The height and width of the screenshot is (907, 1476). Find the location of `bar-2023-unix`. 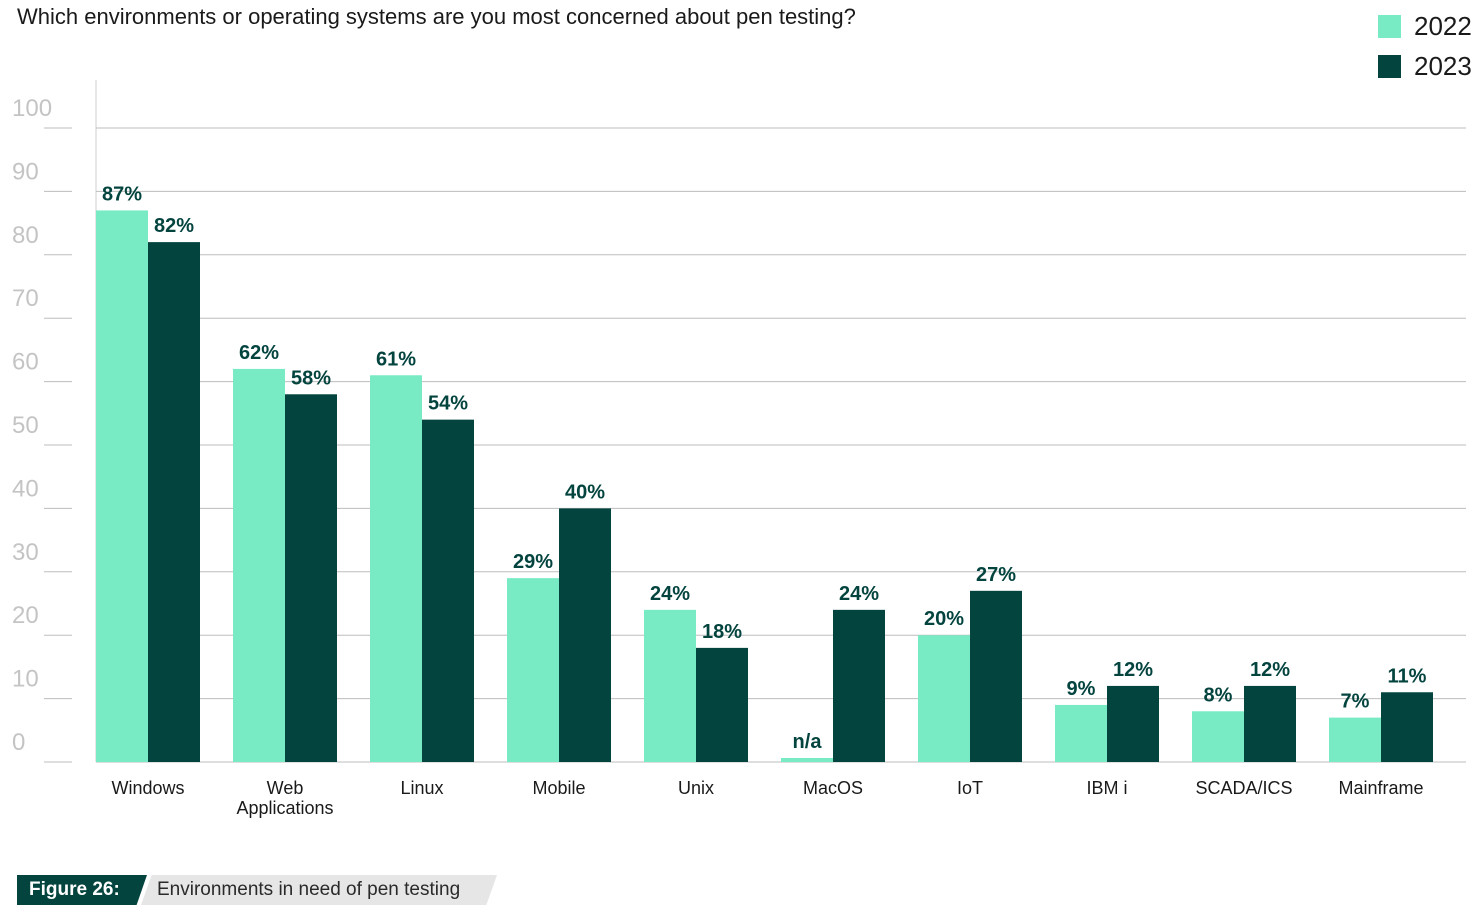

bar-2023-unix is located at coordinates (722, 704).